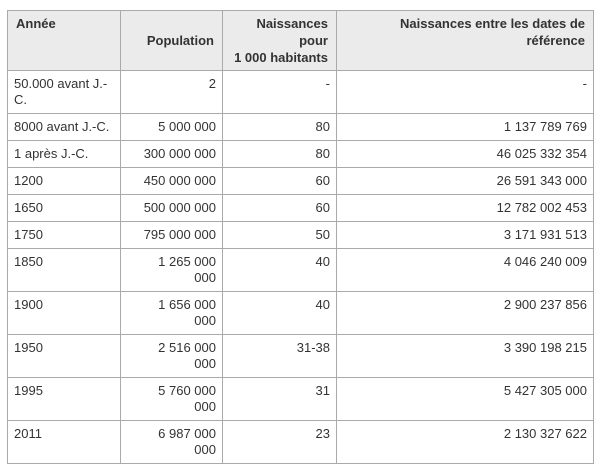  What do you see at coordinates (171, 92) in the screenshot?
I see `cell-population: 2` at bounding box center [171, 92].